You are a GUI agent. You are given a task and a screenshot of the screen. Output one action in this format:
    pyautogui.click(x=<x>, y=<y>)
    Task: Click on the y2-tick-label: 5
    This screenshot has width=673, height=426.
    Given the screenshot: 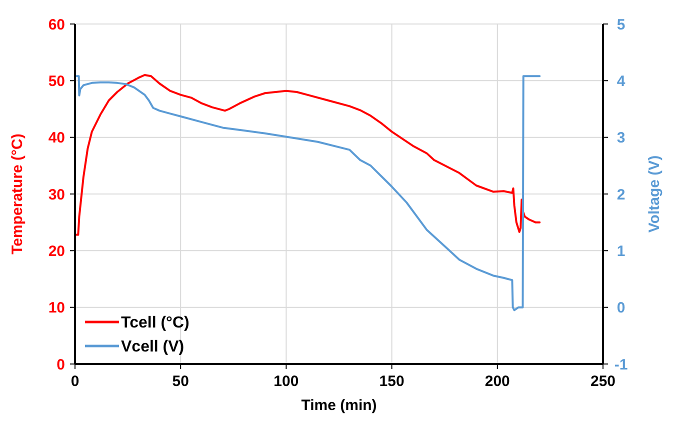 What is the action you would take?
    pyautogui.click(x=621, y=25)
    